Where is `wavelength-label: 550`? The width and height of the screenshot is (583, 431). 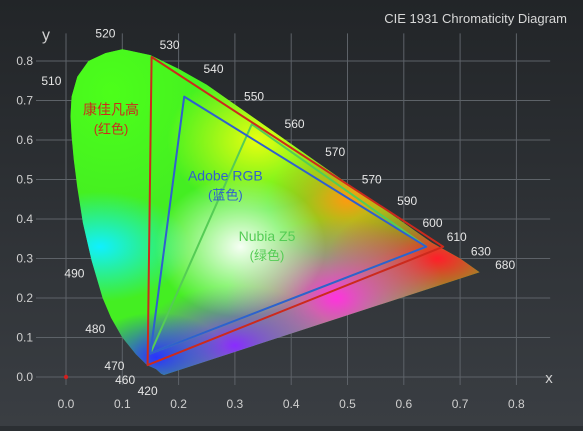
wavelength-label: 550 is located at coordinates (254, 97).